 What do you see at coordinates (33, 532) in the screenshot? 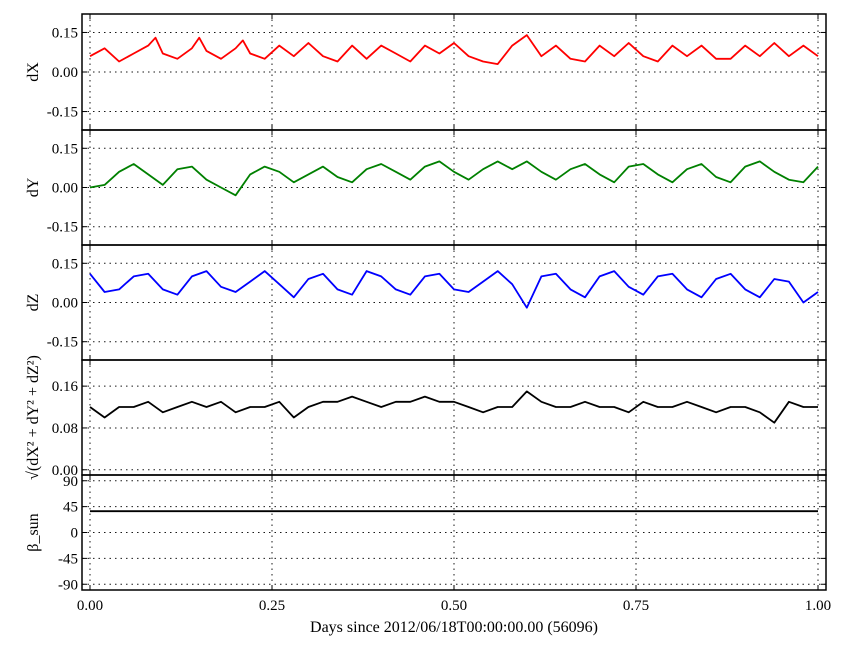
I see `y-axis-label: β_sun` at bounding box center [33, 532].